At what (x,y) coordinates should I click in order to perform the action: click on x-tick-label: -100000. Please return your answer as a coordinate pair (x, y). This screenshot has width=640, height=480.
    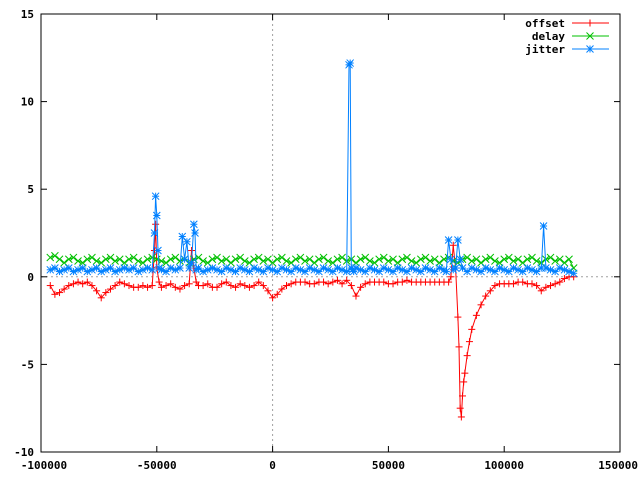
    Looking at the image, I should click on (44, 465).